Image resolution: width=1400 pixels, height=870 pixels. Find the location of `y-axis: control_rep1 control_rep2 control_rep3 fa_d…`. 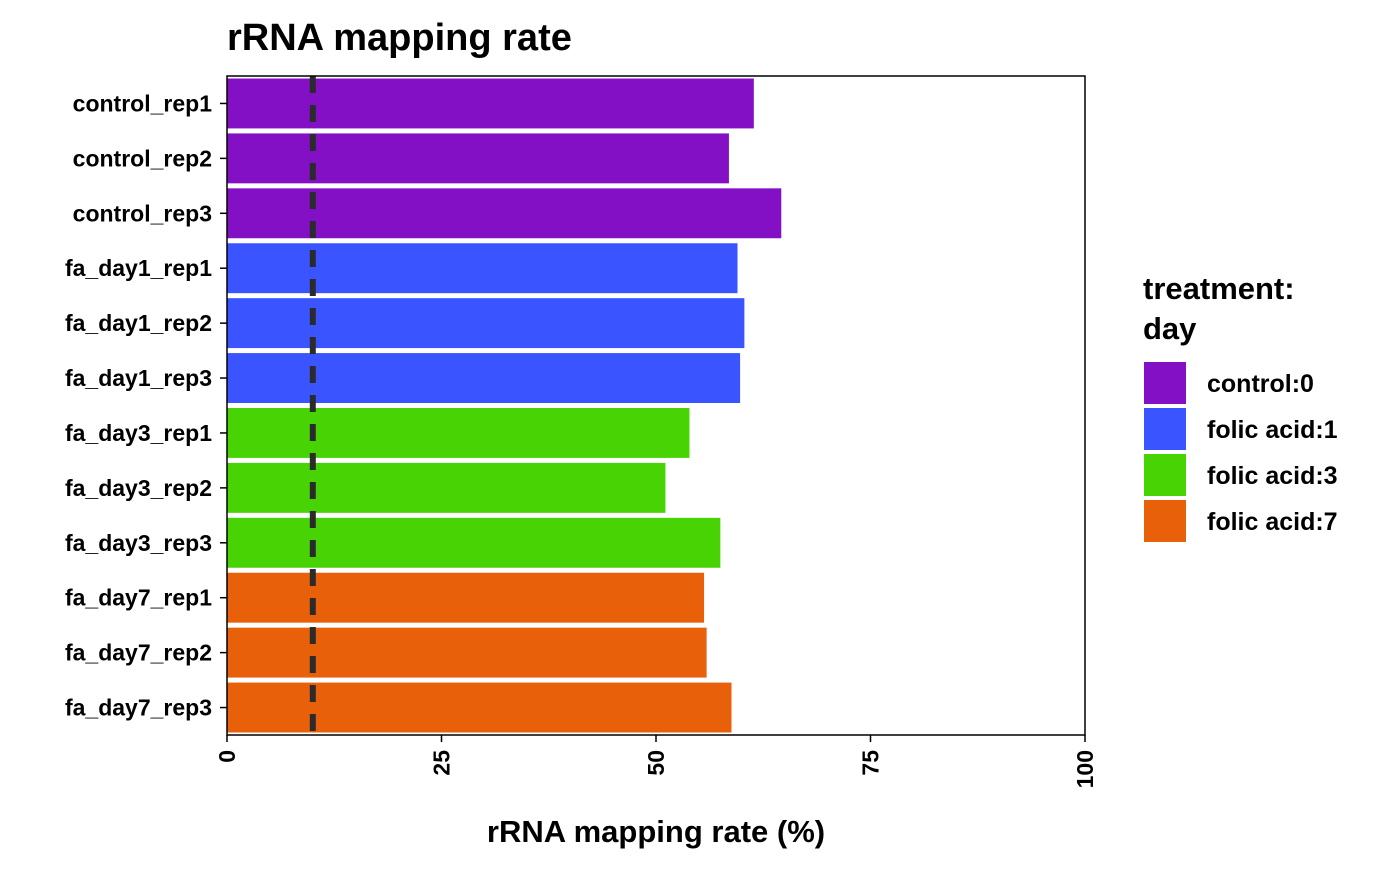

y-axis: control_rep1 control_rep2 control_rep3 fa_d… is located at coordinates (146, 405).